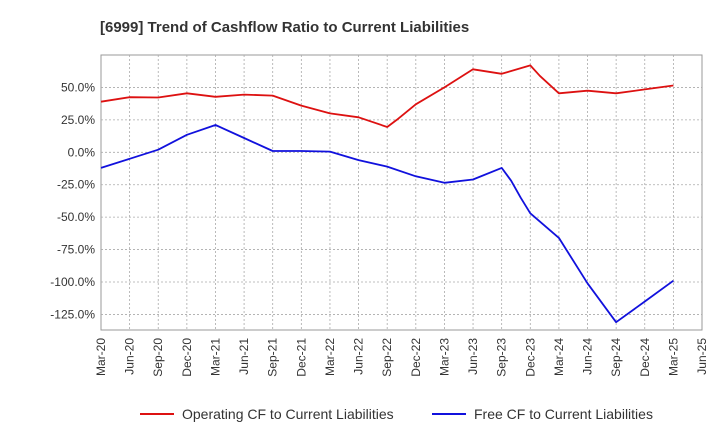  Describe the element at coordinates (673, 357) in the screenshot. I see `x-tick-label: Mar-25` at that location.